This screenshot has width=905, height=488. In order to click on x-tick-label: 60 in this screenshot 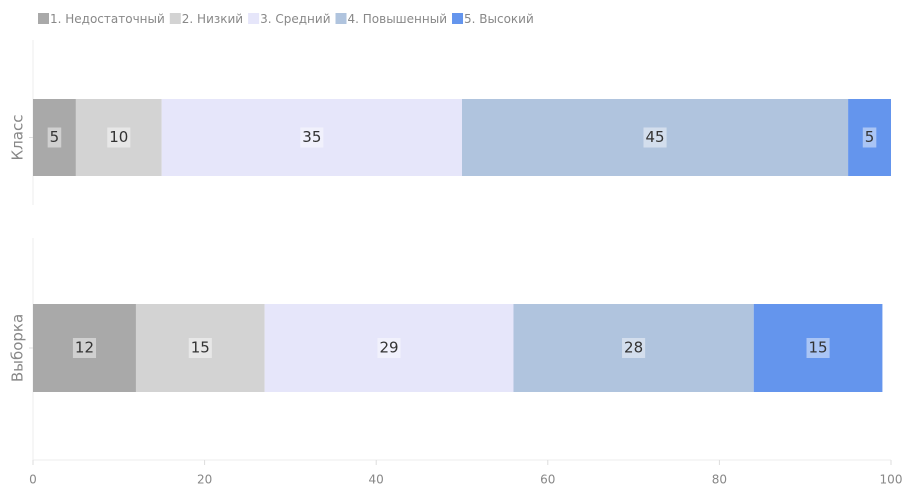, I will do `click(547, 480)`.